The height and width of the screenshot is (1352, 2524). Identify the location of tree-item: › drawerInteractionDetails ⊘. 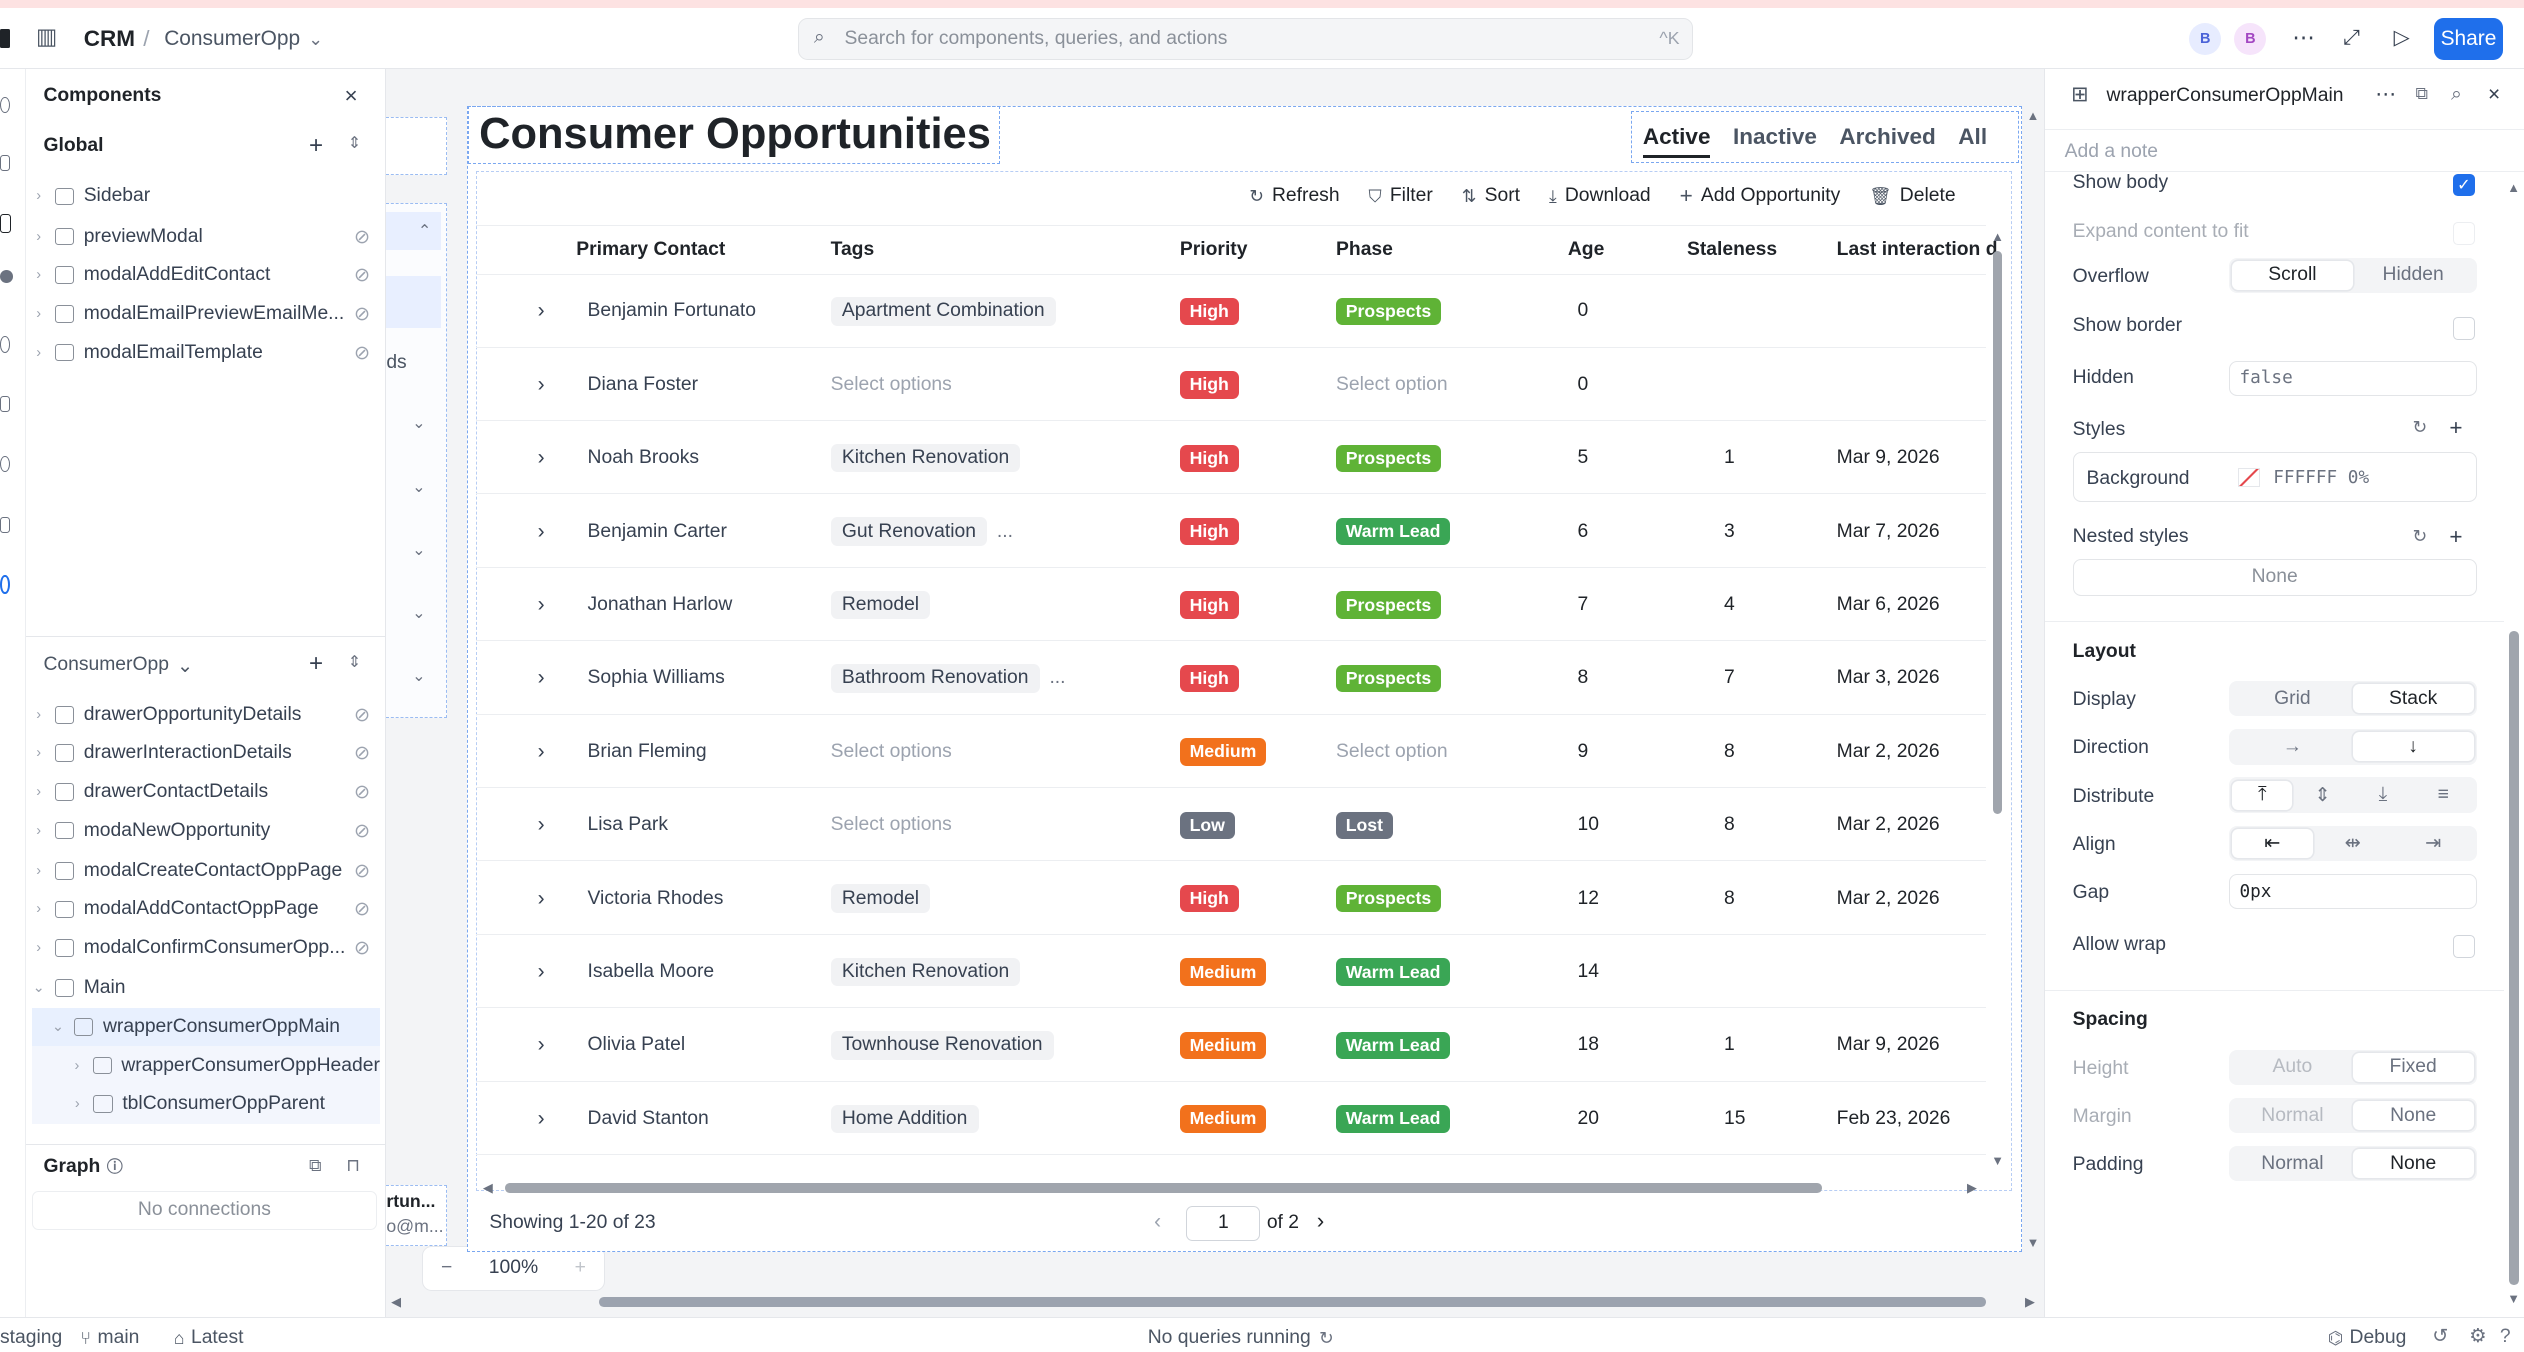
(204, 753).